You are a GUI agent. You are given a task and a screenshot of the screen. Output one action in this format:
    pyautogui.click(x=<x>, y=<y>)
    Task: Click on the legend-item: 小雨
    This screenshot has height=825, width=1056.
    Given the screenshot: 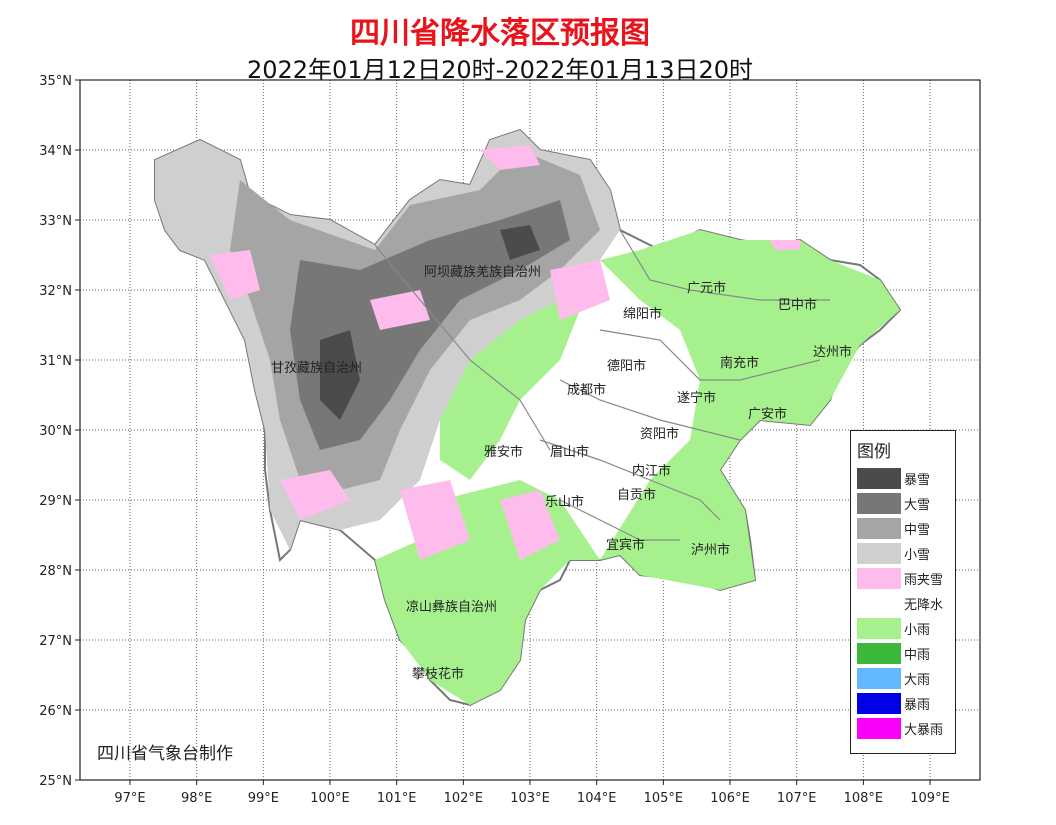 What is the action you would take?
    pyautogui.click(x=906, y=628)
    